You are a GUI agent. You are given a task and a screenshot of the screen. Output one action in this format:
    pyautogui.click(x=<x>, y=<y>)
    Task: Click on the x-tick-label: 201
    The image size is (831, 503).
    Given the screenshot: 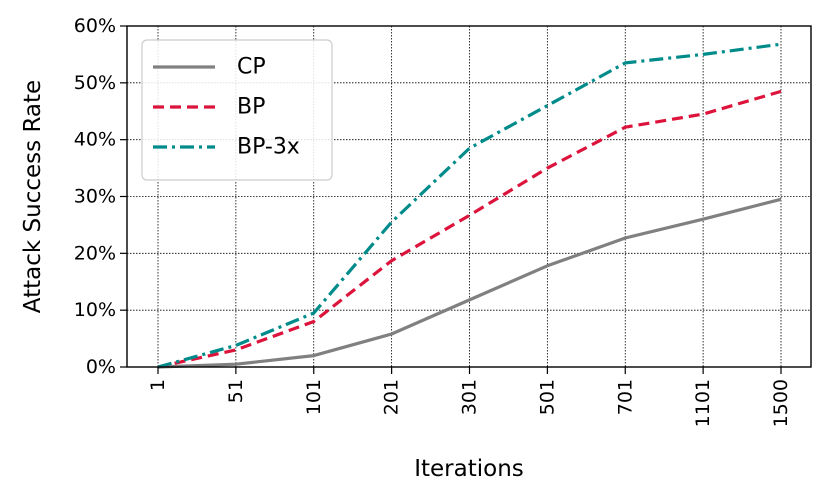 What is the action you would take?
    pyautogui.click(x=392, y=397)
    